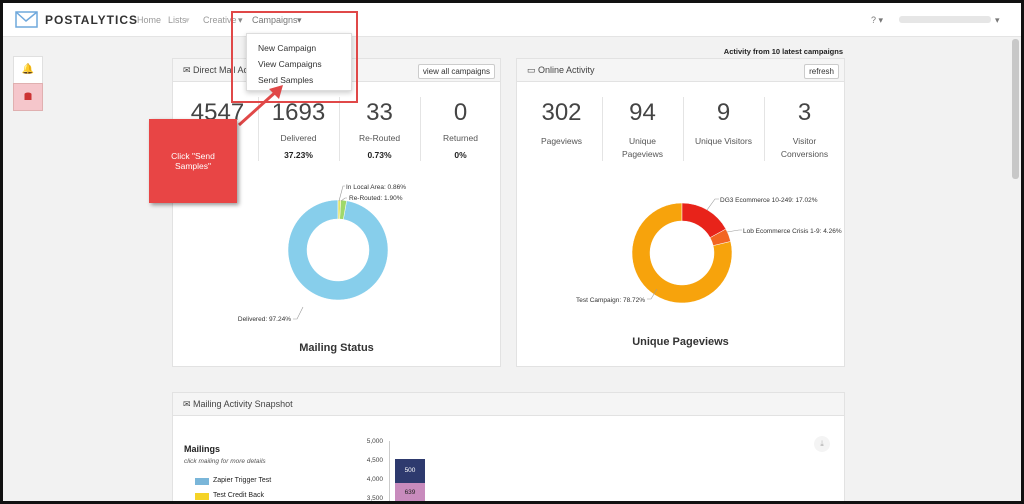  I want to click on stat-percent: 0%, so click(460, 155).